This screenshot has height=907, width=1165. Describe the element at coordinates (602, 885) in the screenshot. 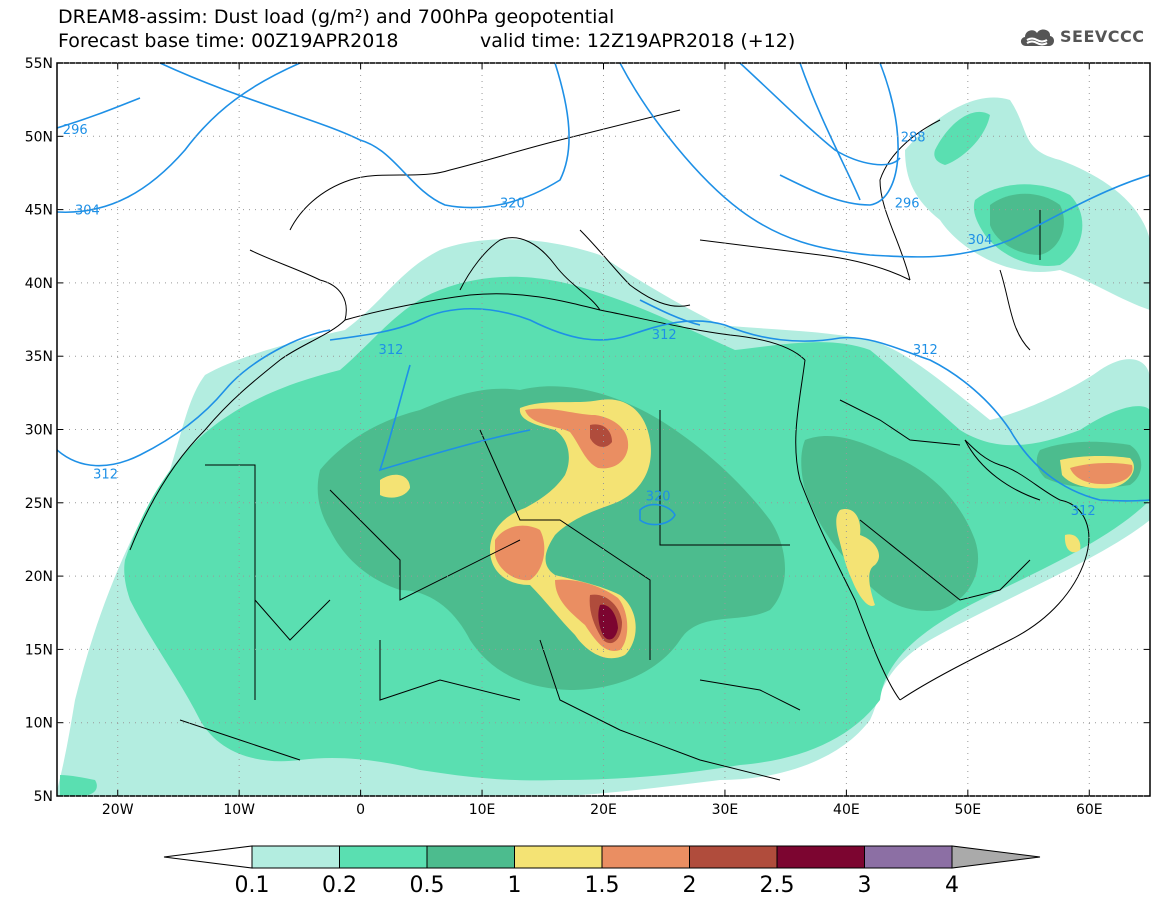

I see `colorbar-label: 1.5` at that location.